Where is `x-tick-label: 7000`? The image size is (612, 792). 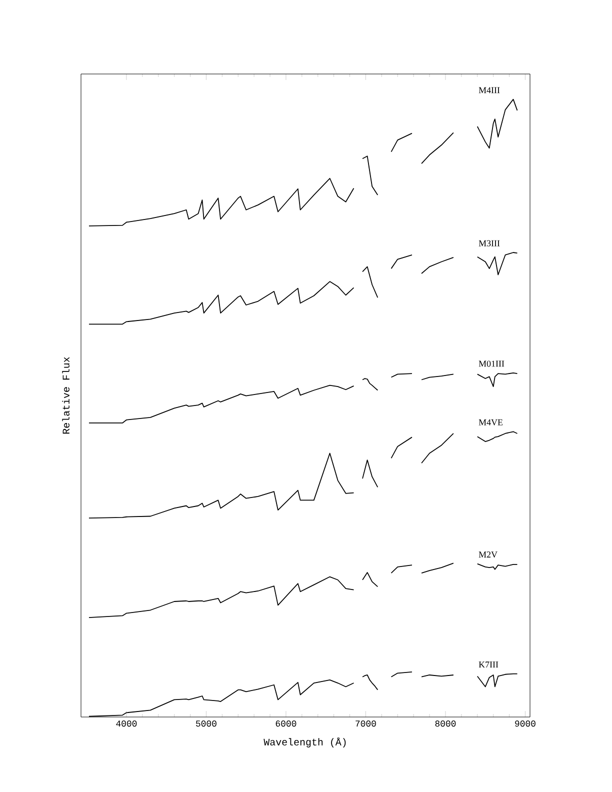
x-tick-label: 7000 is located at coordinates (366, 723).